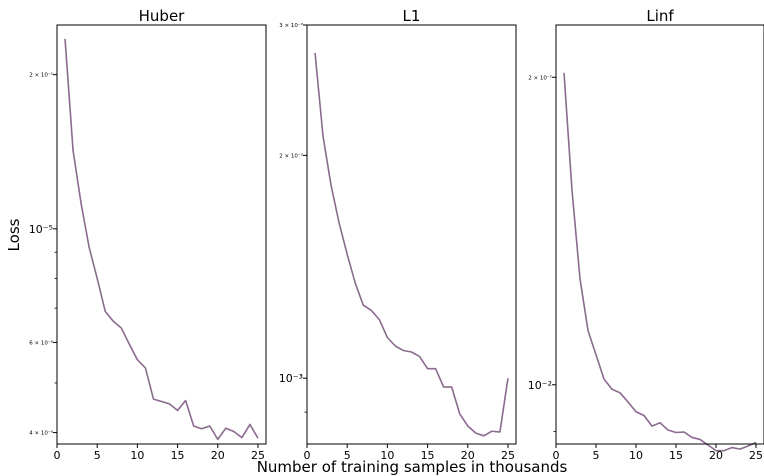 The width and height of the screenshot is (764, 476). What do you see at coordinates (41, 342) in the screenshot?
I see `y-tick-label: 6 × 10⁻⁶` at bounding box center [41, 342].